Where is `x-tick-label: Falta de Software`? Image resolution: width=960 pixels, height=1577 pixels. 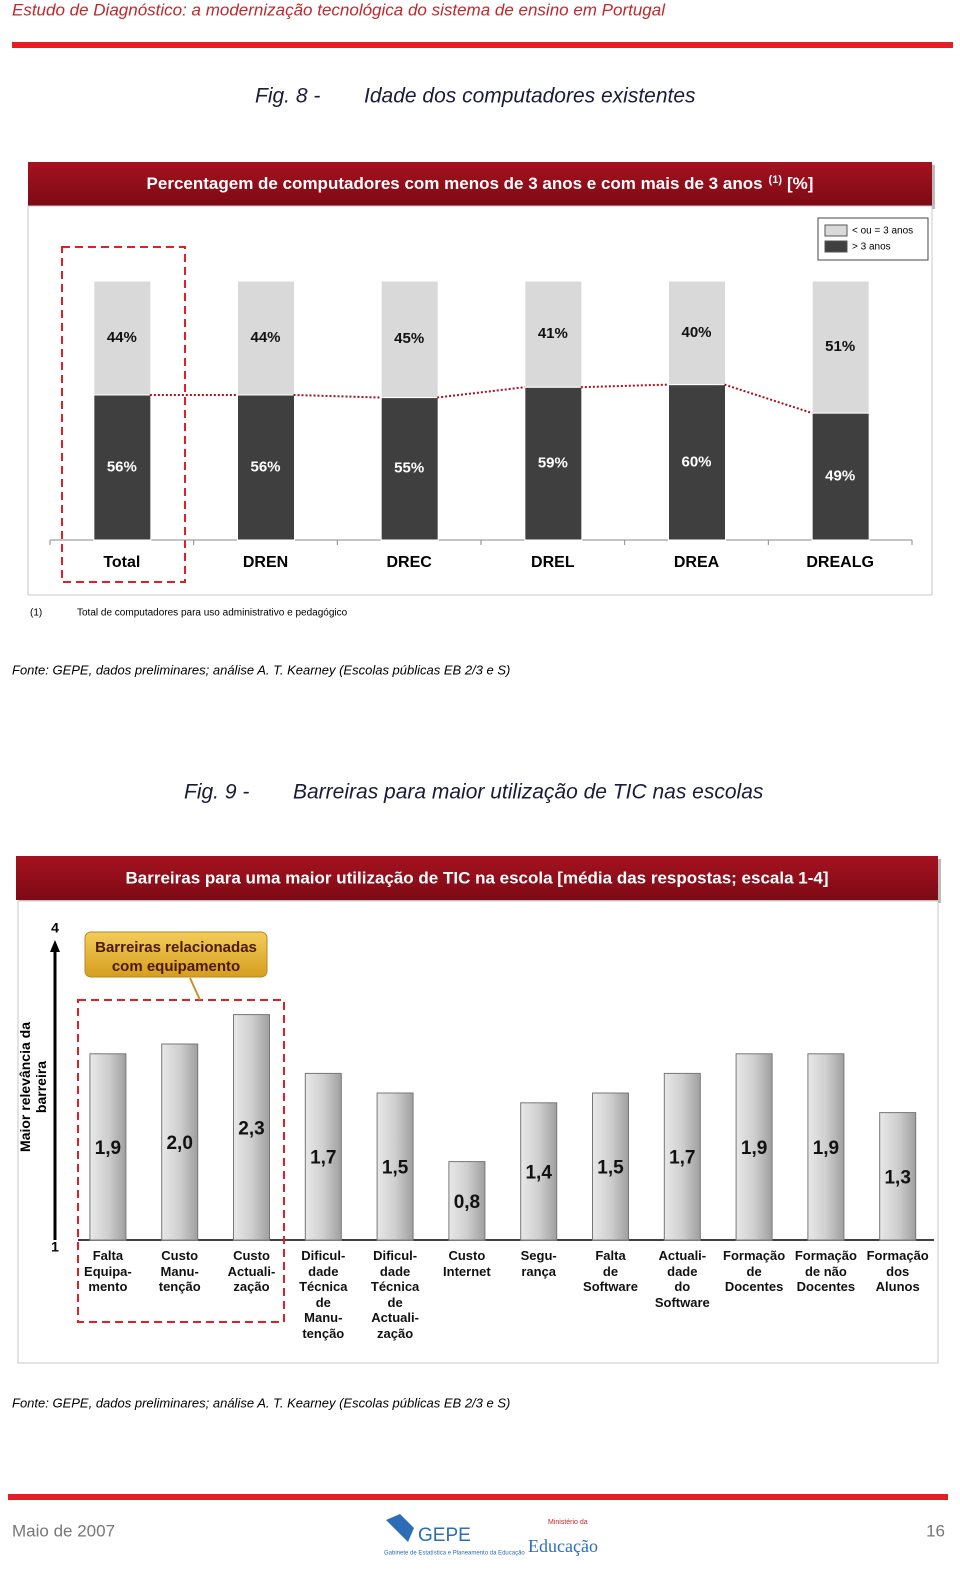 x-tick-label: Falta de Software is located at coordinates (610, 1271).